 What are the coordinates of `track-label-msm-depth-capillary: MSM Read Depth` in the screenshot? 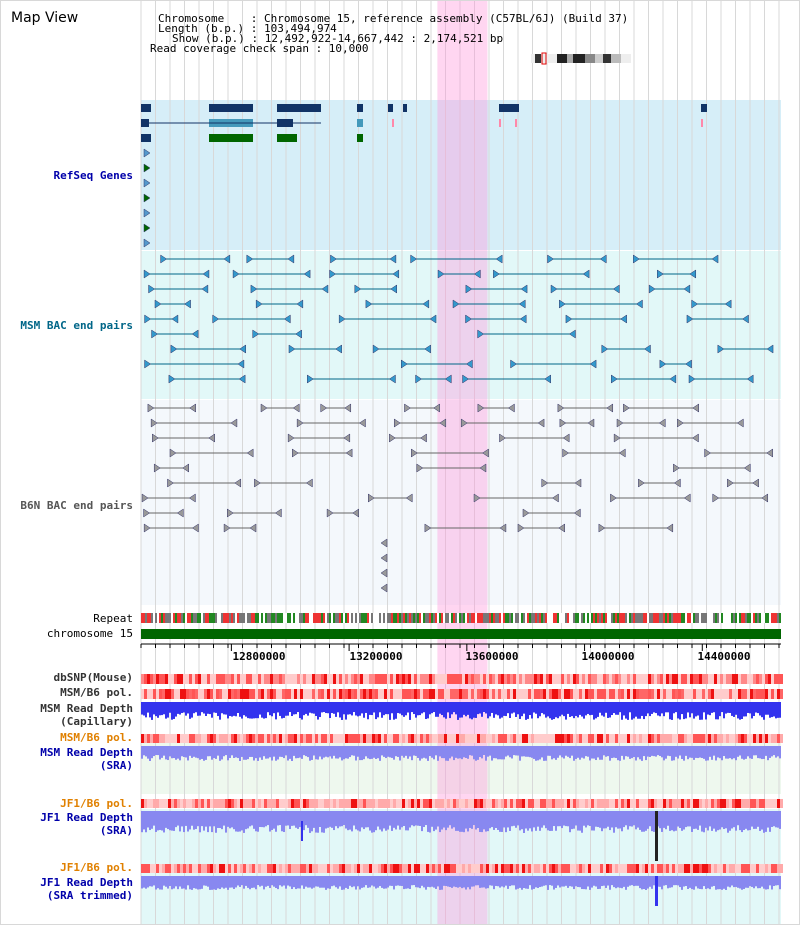 It's located at (86, 708).